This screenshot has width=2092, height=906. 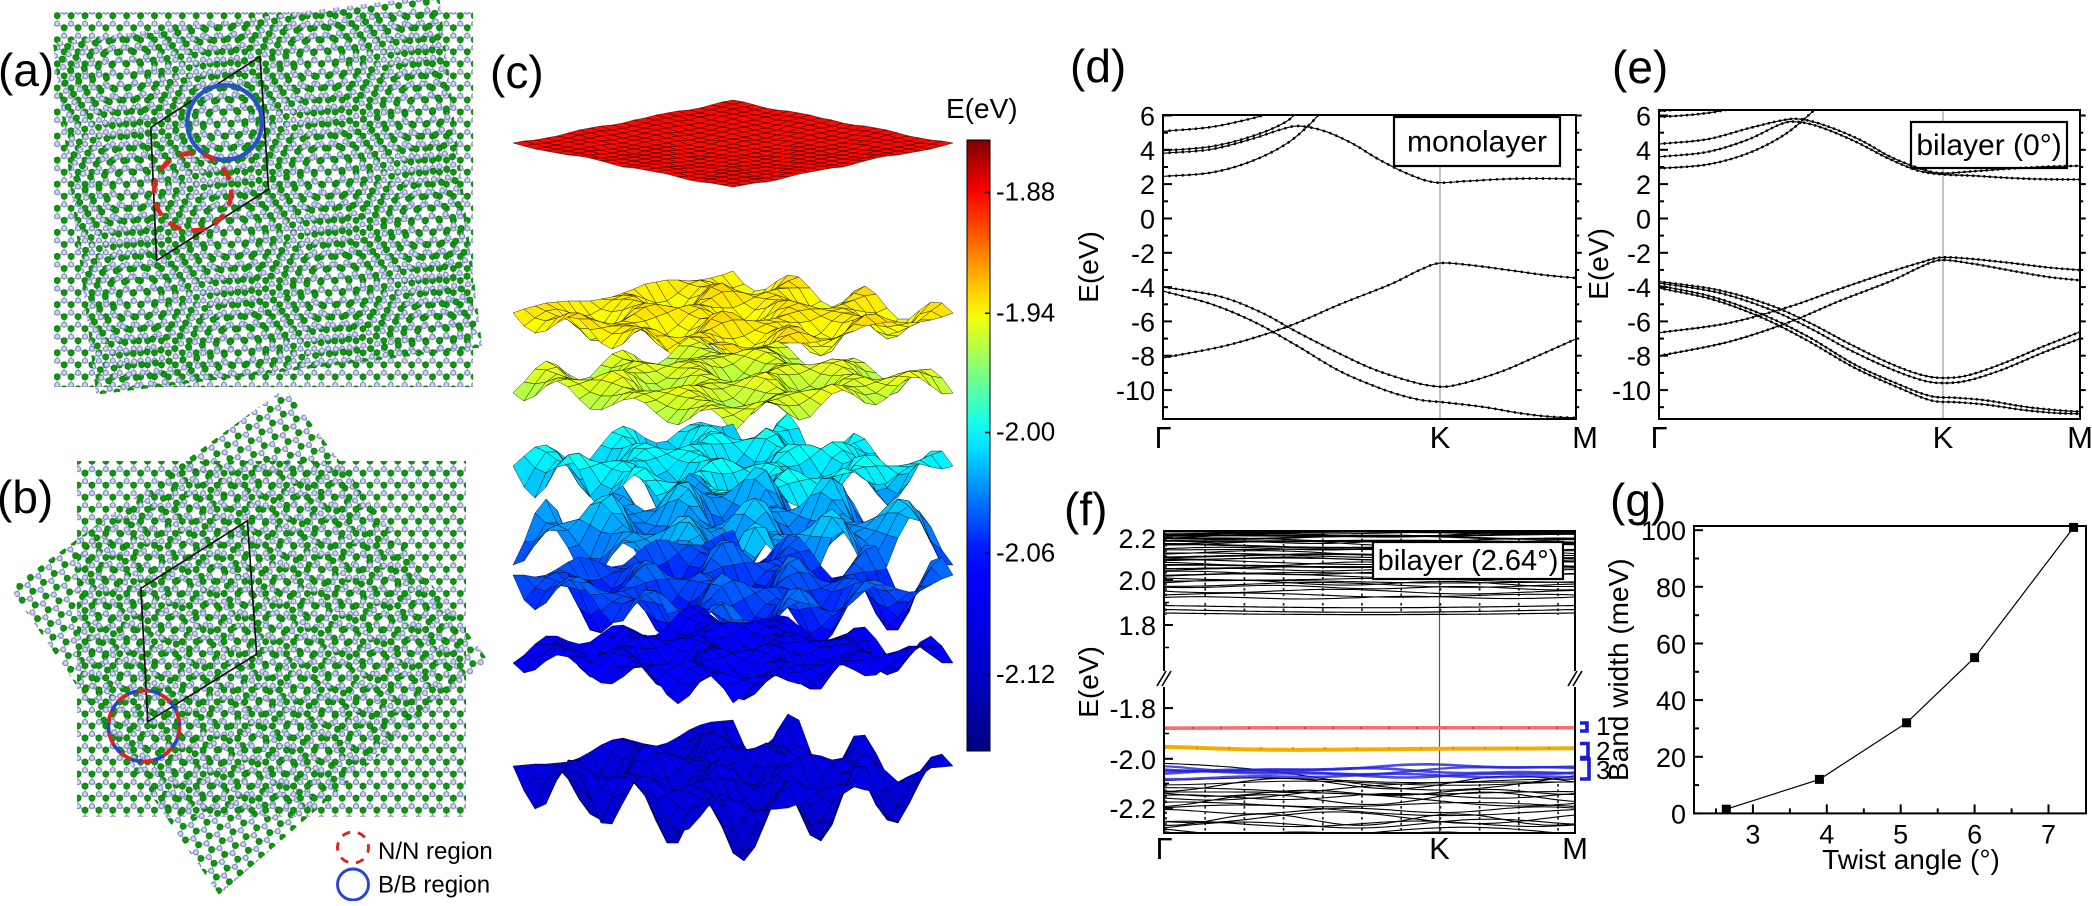 What do you see at coordinates (1025, 432) in the screenshot?
I see `svg-text: -2.00` at bounding box center [1025, 432].